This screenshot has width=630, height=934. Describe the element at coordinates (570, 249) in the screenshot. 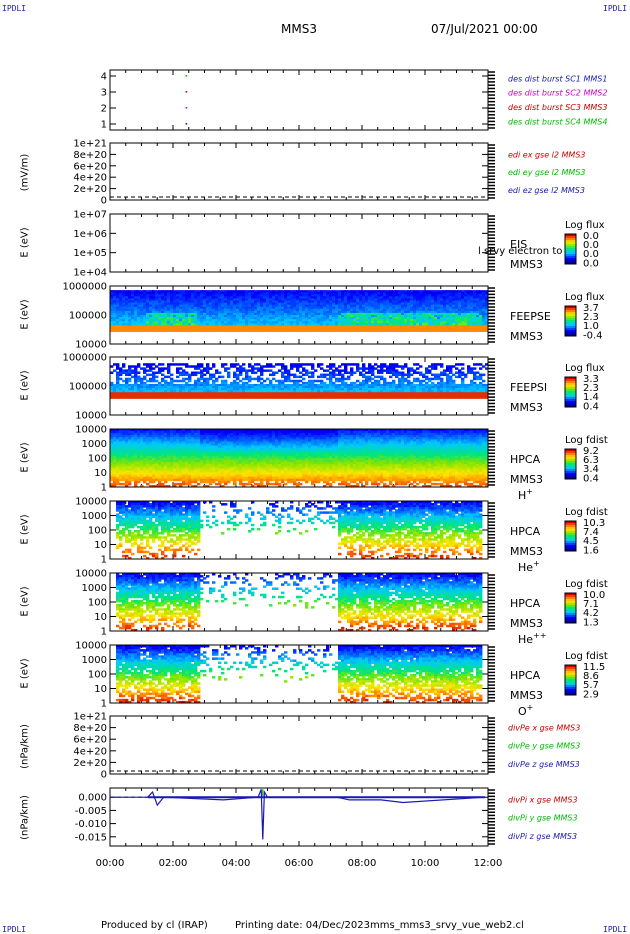

I see `colorbar-swatch` at that location.